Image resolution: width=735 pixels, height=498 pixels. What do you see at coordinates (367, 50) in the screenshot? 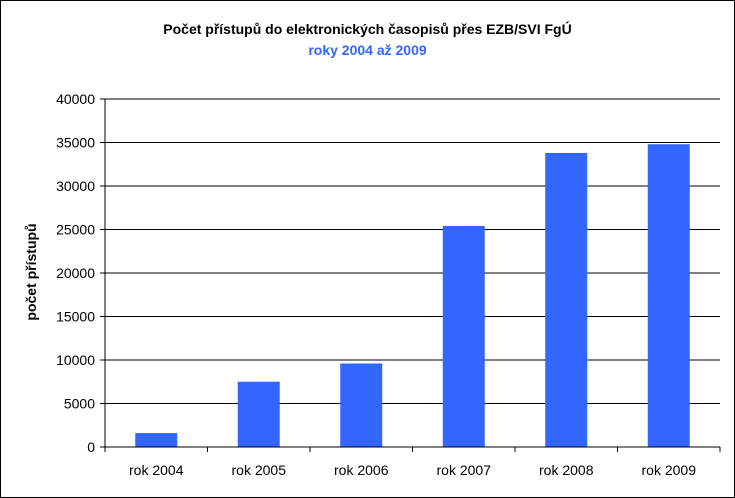
I see `chart-subtitle: roky 2004 až 2009` at bounding box center [367, 50].